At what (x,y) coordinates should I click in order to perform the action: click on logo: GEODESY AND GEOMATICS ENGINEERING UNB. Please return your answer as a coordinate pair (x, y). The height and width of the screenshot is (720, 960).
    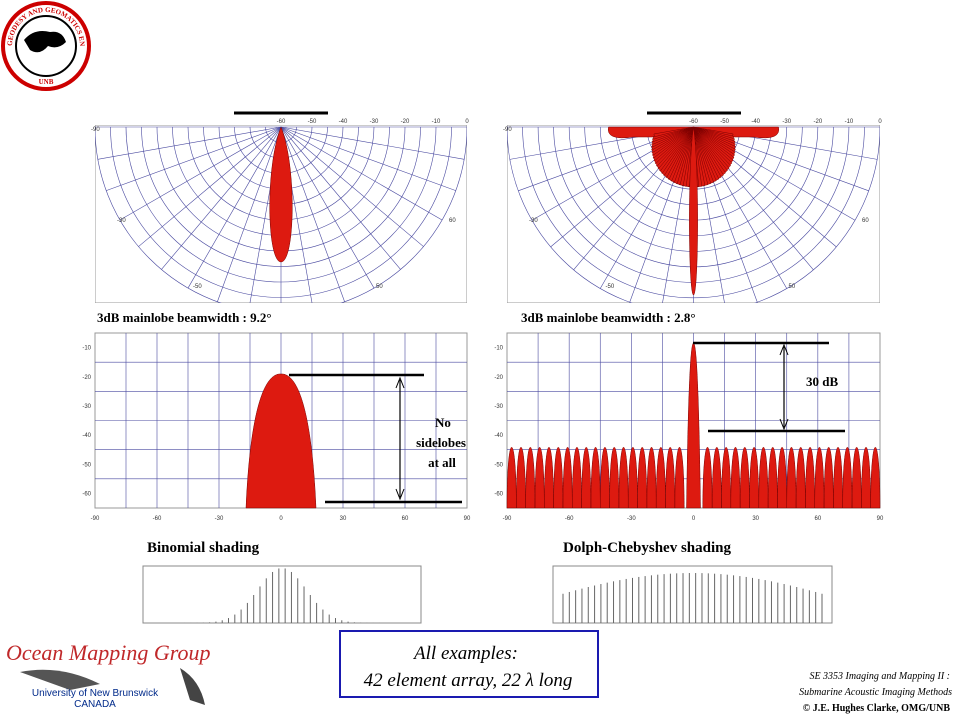
    Looking at the image, I should click on (45, 45).